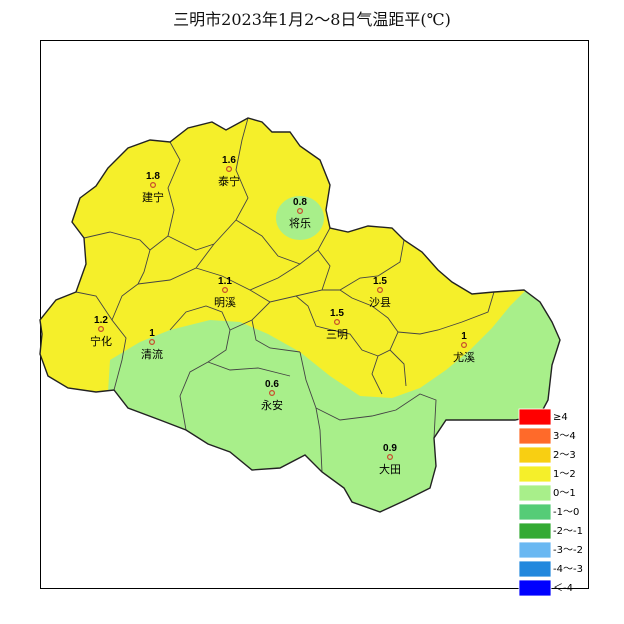 This screenshot has width=624, height=624. What do you see at coordinates (300, 202) in the screenshot?
I see `station-value: 0.8` at bounding box center [300, 202].